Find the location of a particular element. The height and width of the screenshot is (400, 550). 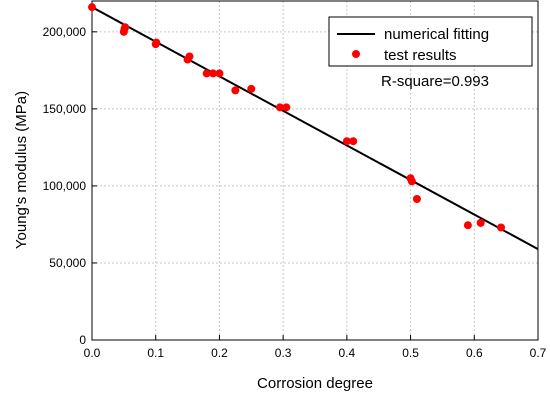

y-tick-label: 200,000 is located at coordinates (65, 32).